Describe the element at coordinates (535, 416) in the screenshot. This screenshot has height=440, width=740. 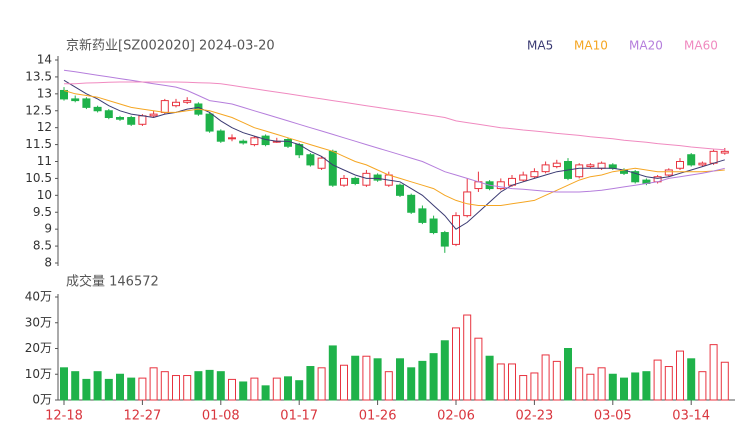
I see `x-tick-label: 02-23` at that location.